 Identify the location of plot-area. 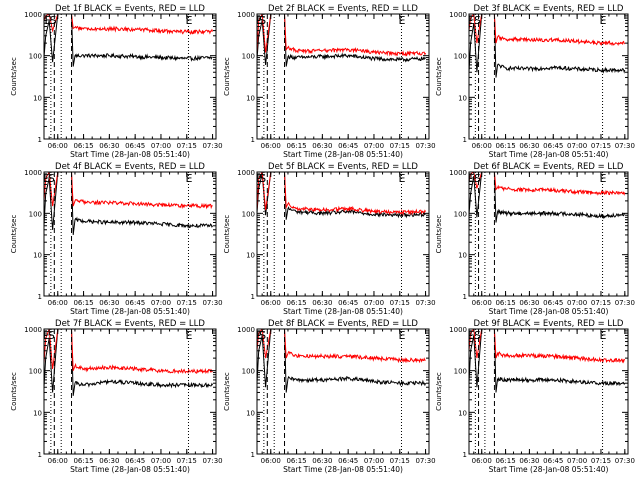
(129, 40).